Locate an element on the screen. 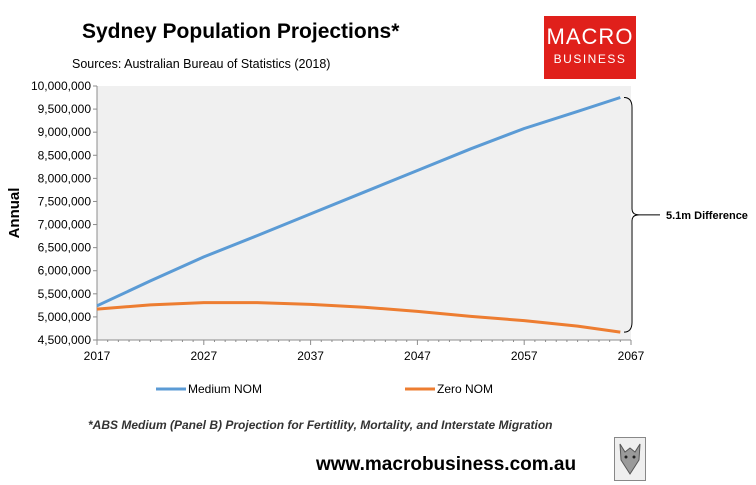 The width and height of the screenshot is (756, 485). y-tick-label: 7,000,000 is located at coordinates (65, 225).